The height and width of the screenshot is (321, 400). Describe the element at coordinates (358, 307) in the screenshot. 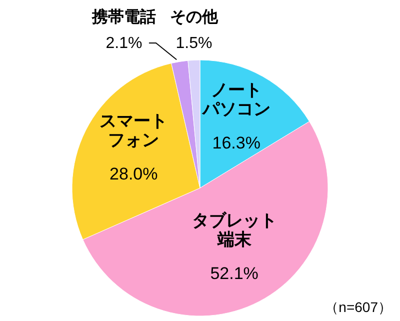

I see `text: （n=607）` at that location.